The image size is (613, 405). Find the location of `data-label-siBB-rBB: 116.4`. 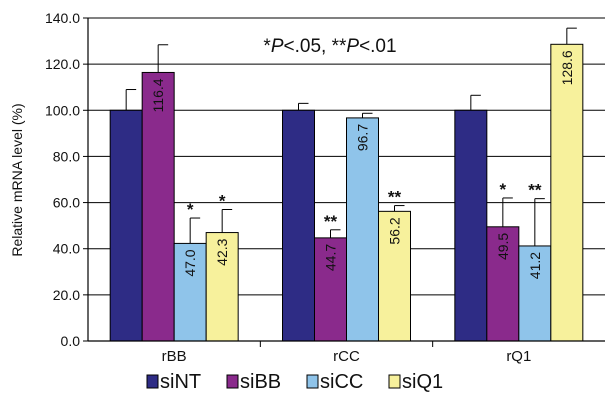

data-label-siBB-rBB: 116.4 is located at coordinates (158, 95).